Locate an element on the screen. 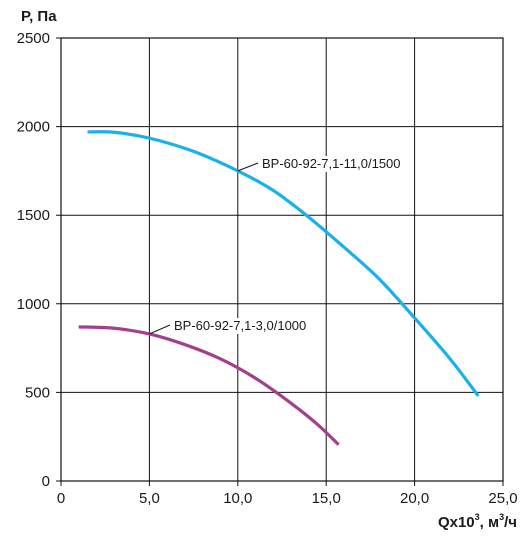 This screenshot has height=537, width=528. x-axis-title-mid: , м is located at coordinates (489, 522).